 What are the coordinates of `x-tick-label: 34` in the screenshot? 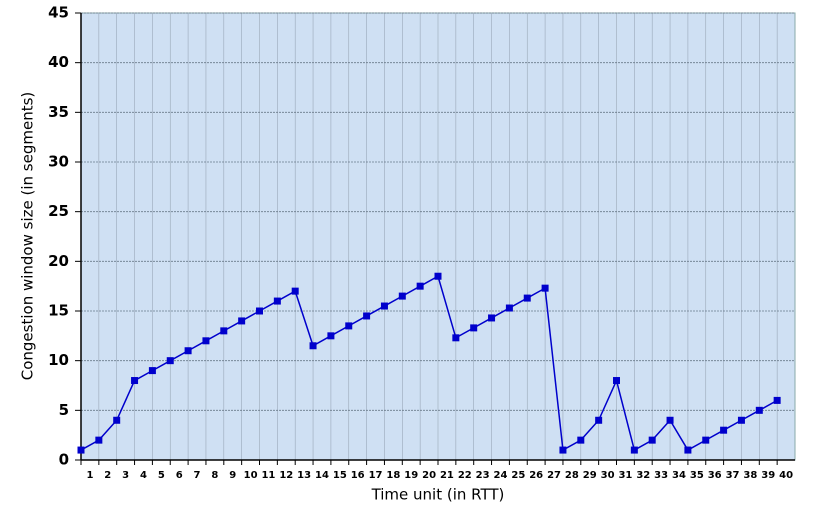 It's located at (679, 475).